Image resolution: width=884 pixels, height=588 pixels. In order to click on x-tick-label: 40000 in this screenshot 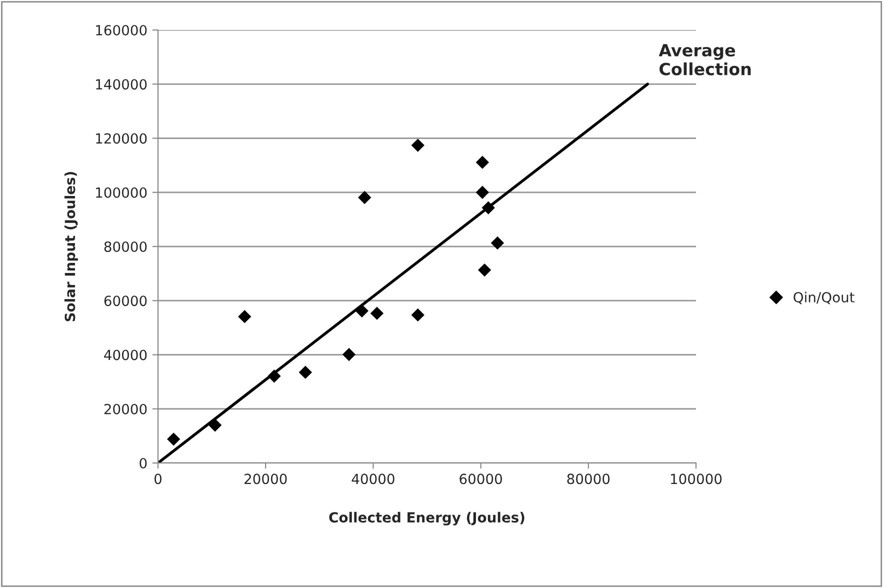, I will do `click(373, 479)`.